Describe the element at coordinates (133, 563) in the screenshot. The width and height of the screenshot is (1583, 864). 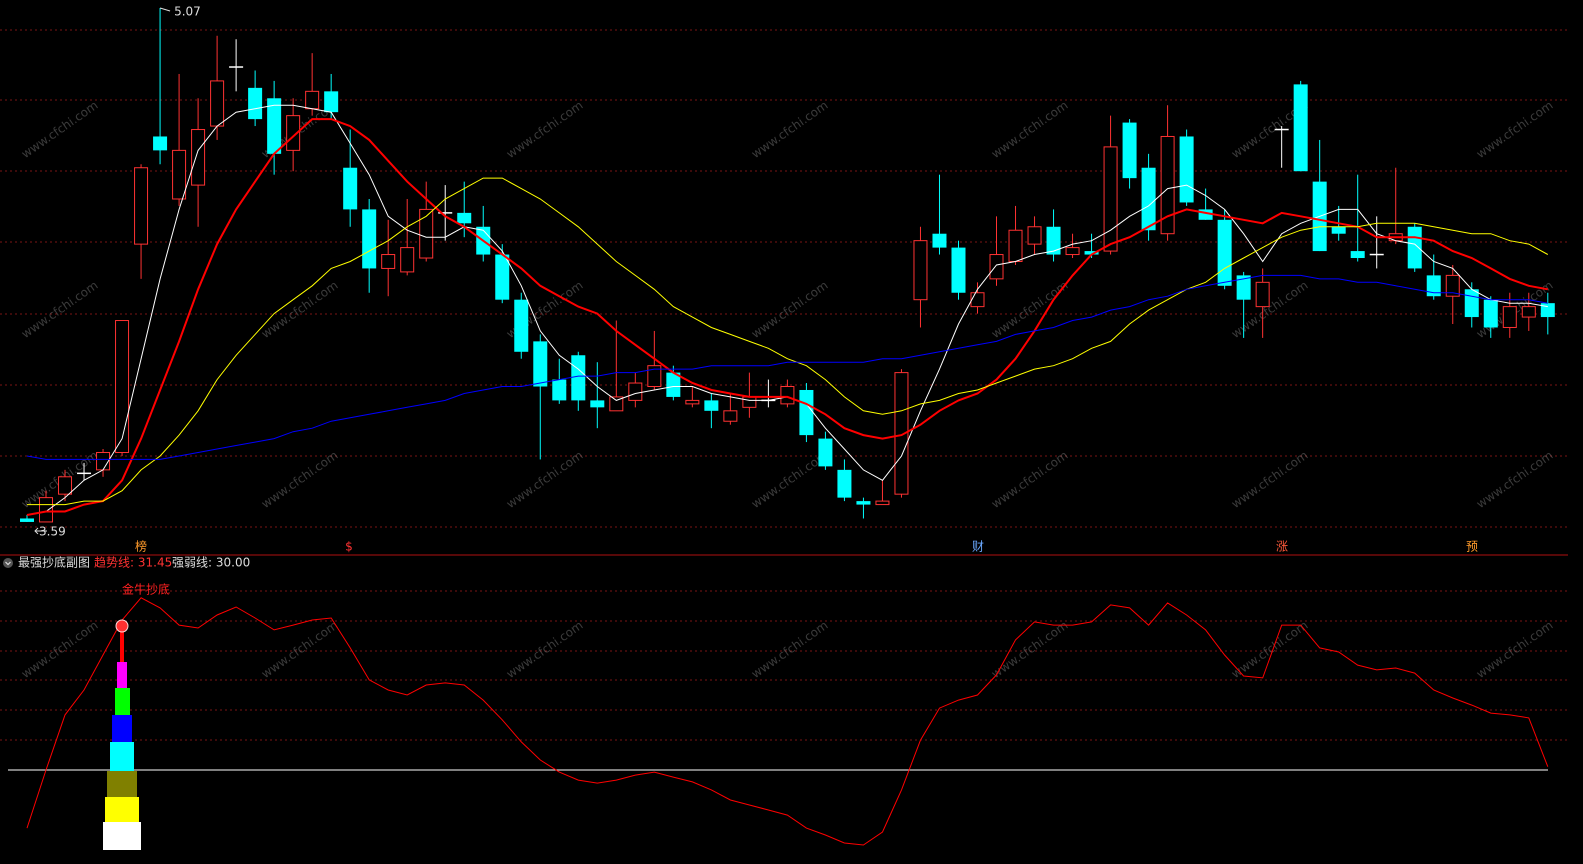
I see `legend-entry: 趋势线: 31.45` at that location.